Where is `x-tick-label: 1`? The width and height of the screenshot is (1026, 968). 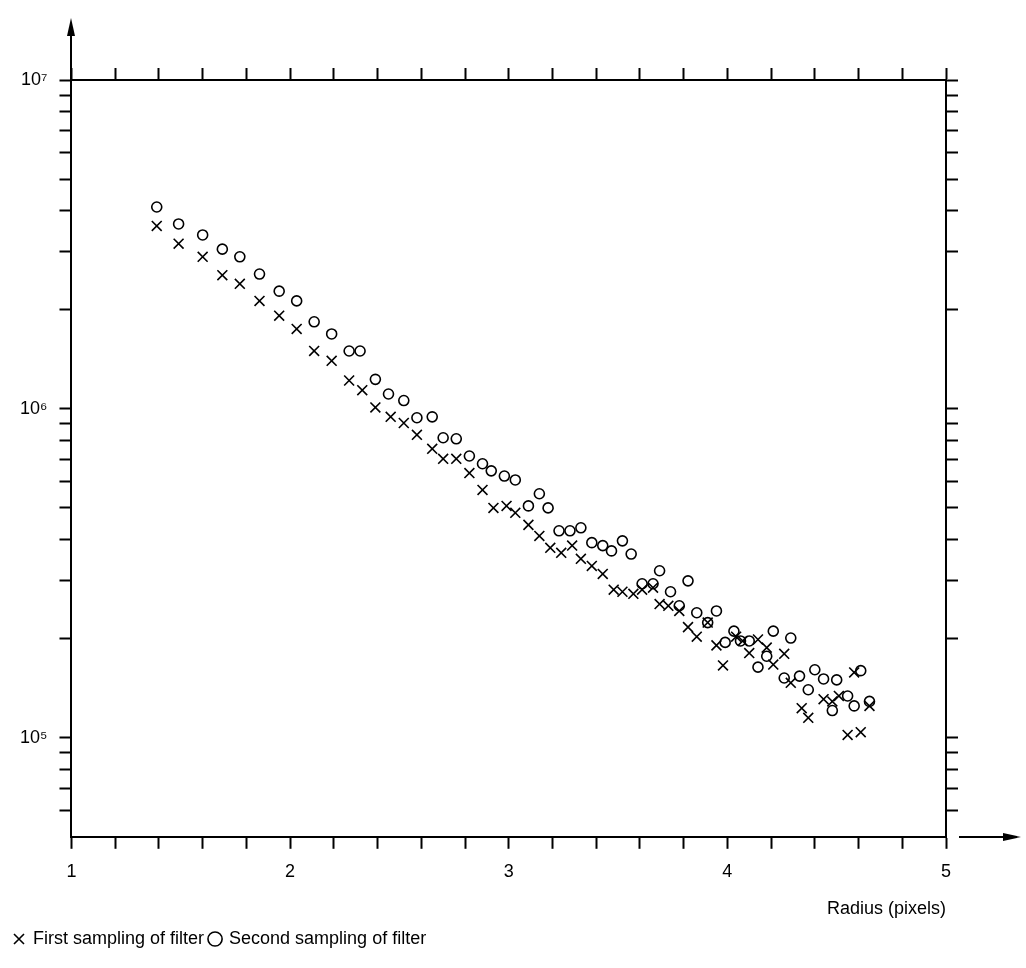 x-tick-label: 1 is located at coordinates (71, 870).